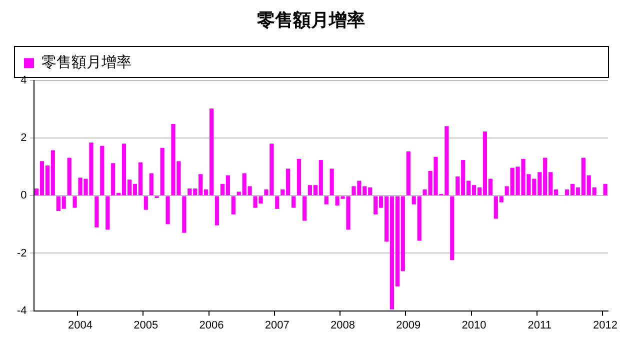  I want to click on x-tick-label: 2006, so click(211, 325).